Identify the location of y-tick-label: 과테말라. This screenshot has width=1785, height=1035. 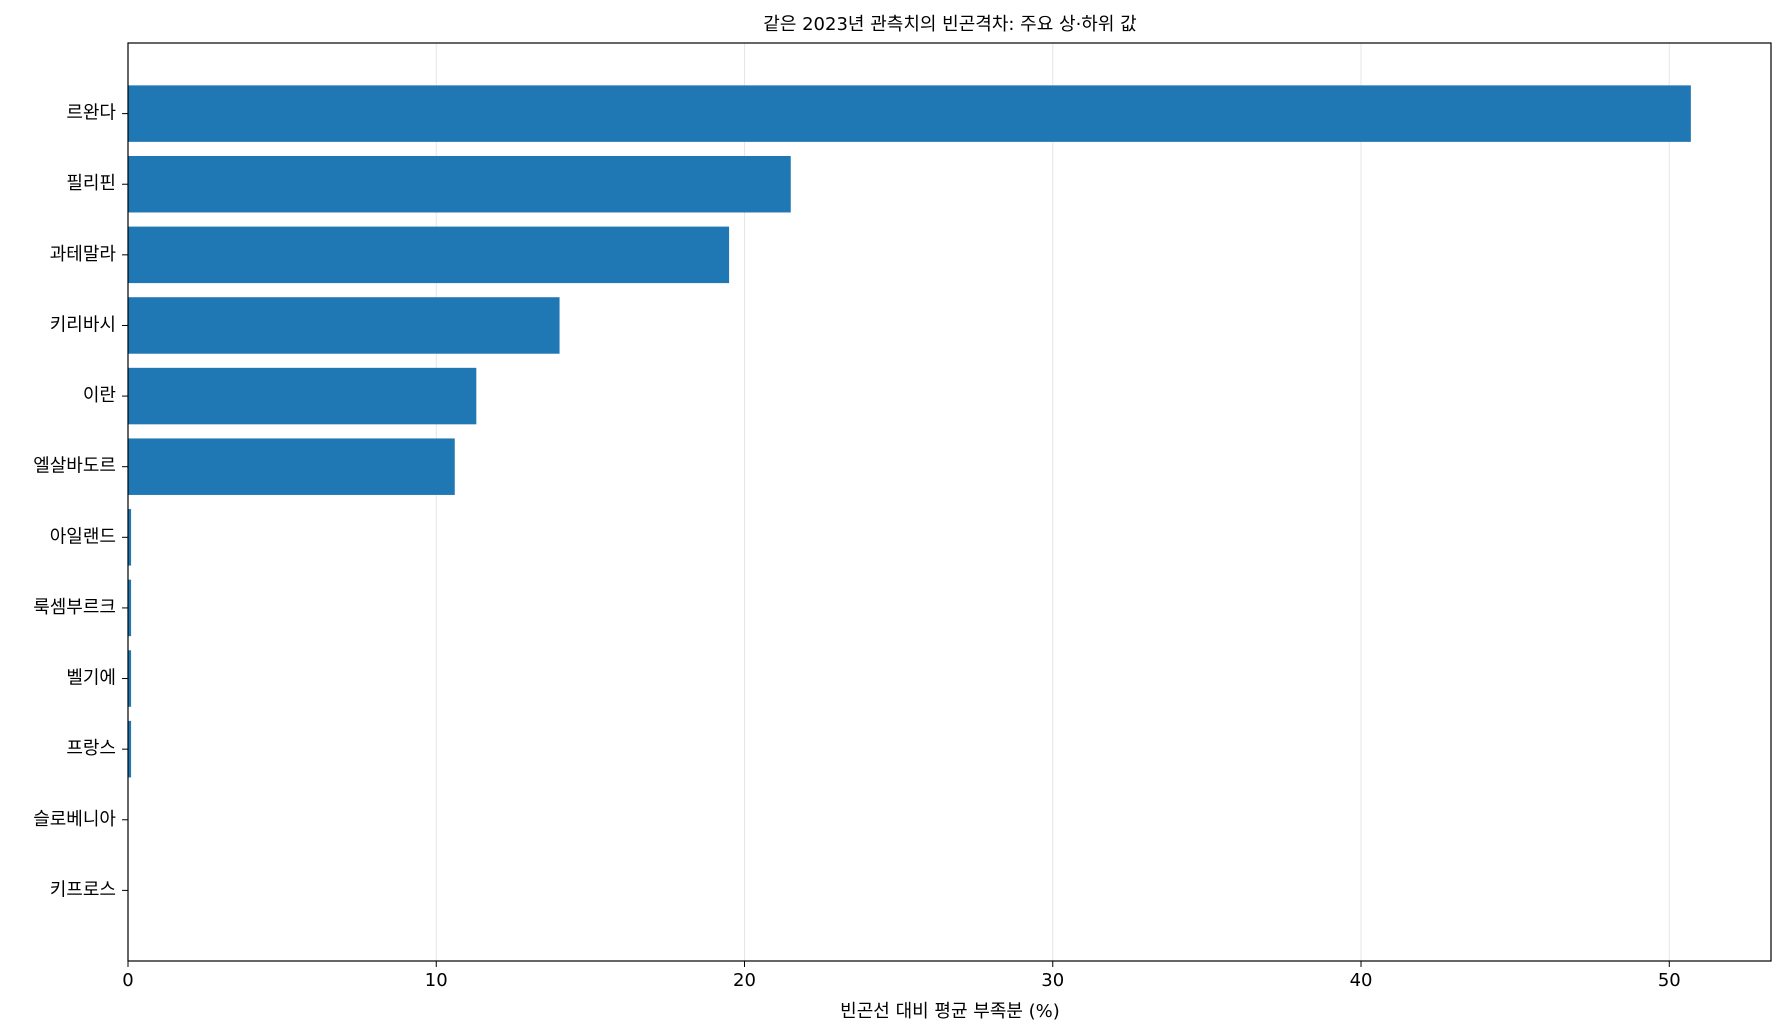
(83, 254).